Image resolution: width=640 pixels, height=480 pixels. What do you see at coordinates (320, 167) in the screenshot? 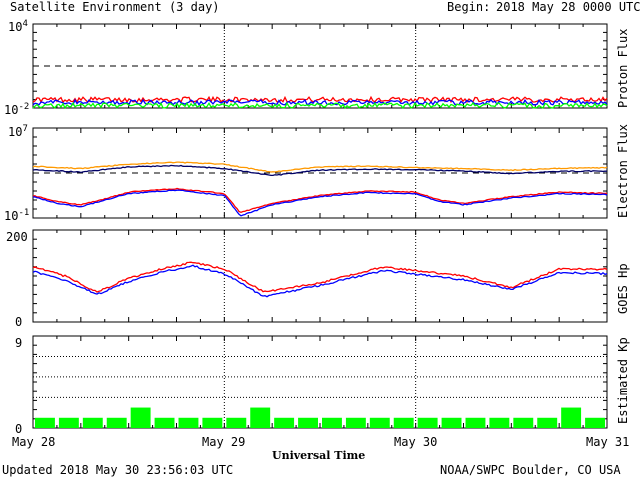
I see `series-line-1-orange` at bounding box center [320, 167].